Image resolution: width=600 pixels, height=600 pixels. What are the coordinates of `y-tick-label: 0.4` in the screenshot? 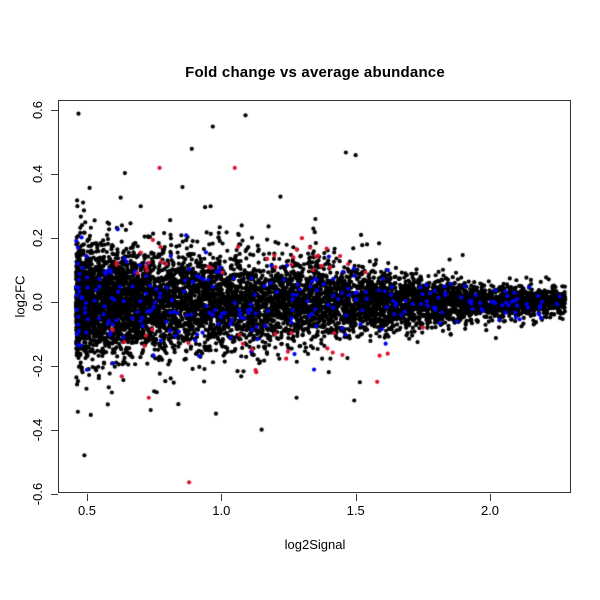 It's located at (37, 174).